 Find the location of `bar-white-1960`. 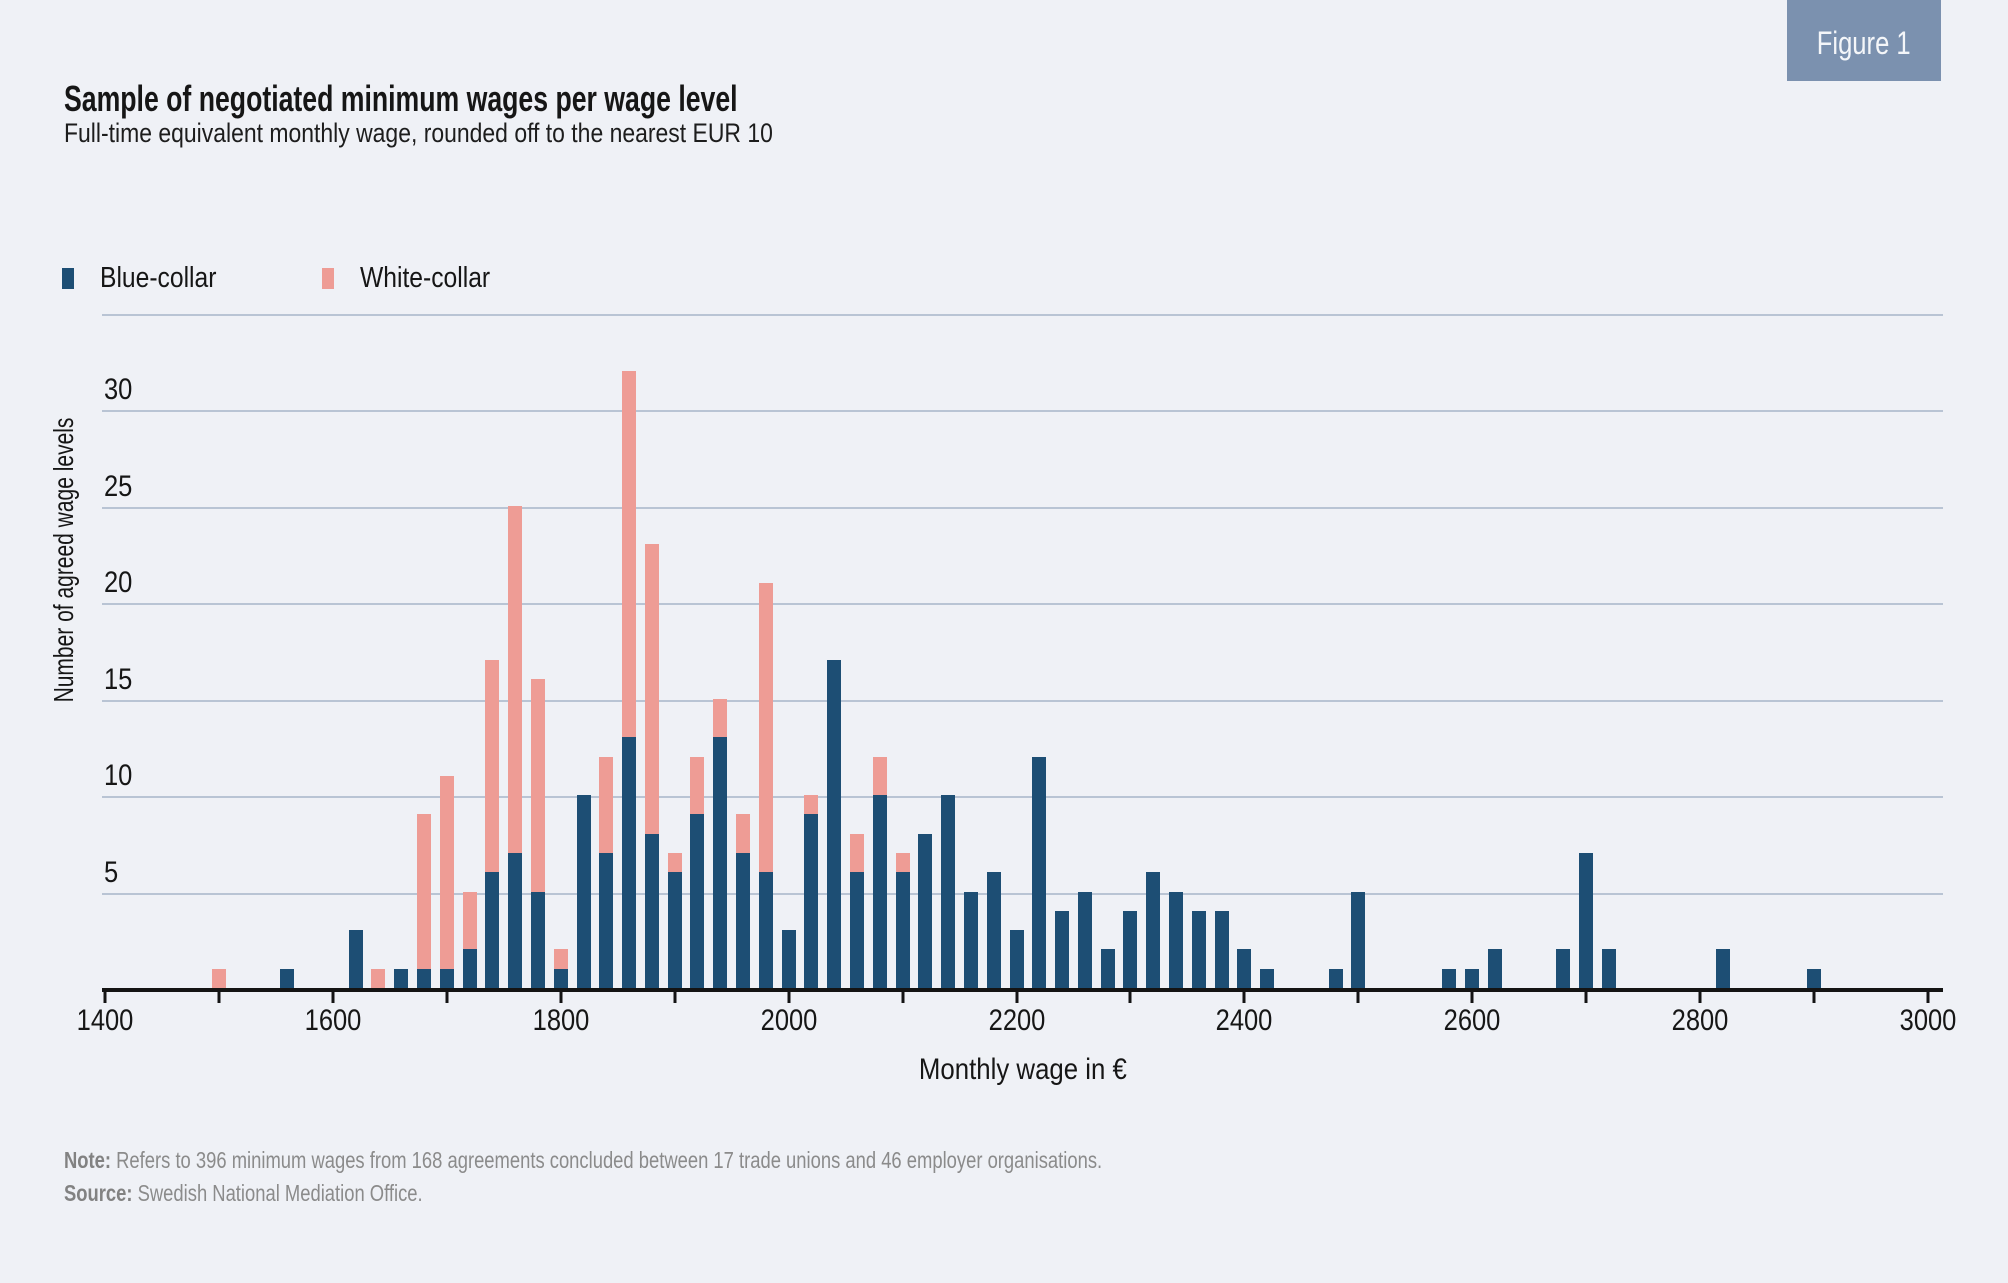

bar-white-1960 is located at coordinates (743, 833).